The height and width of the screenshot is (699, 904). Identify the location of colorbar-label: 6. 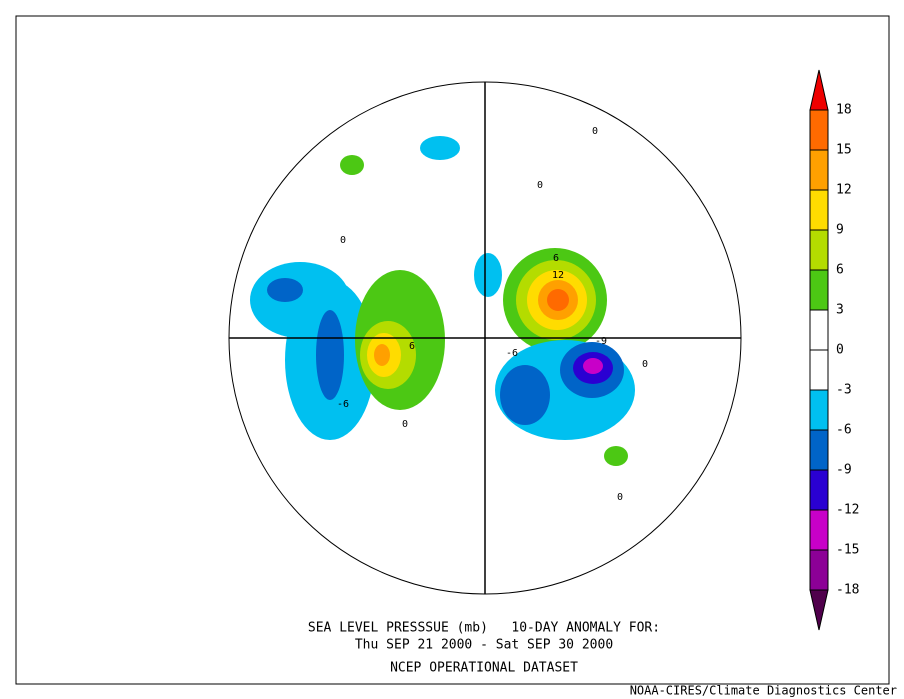
(840, 270).